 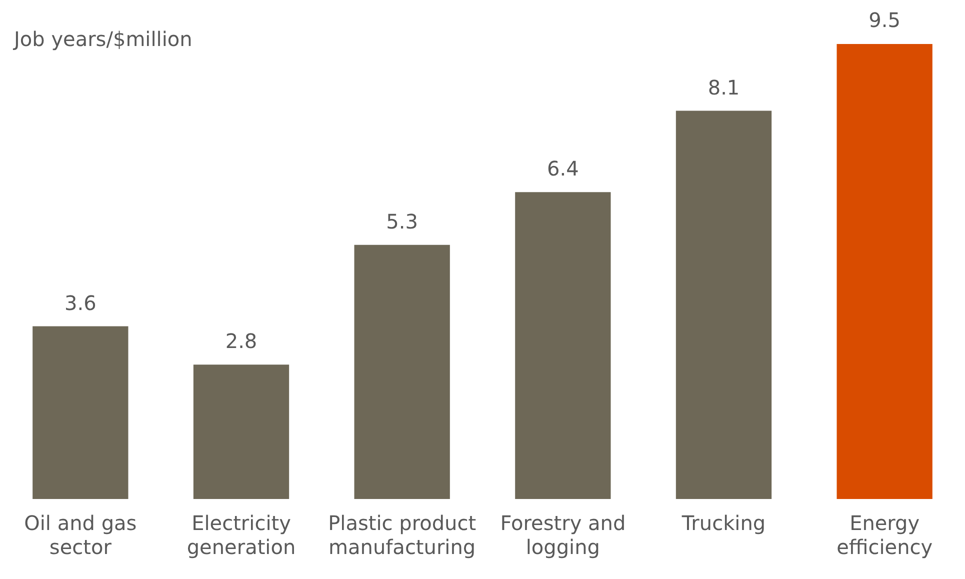 What do you see at coordinates (724, 87) in the screenshot?
I see `data-label: 8.1` at bounding box center [724, 87].